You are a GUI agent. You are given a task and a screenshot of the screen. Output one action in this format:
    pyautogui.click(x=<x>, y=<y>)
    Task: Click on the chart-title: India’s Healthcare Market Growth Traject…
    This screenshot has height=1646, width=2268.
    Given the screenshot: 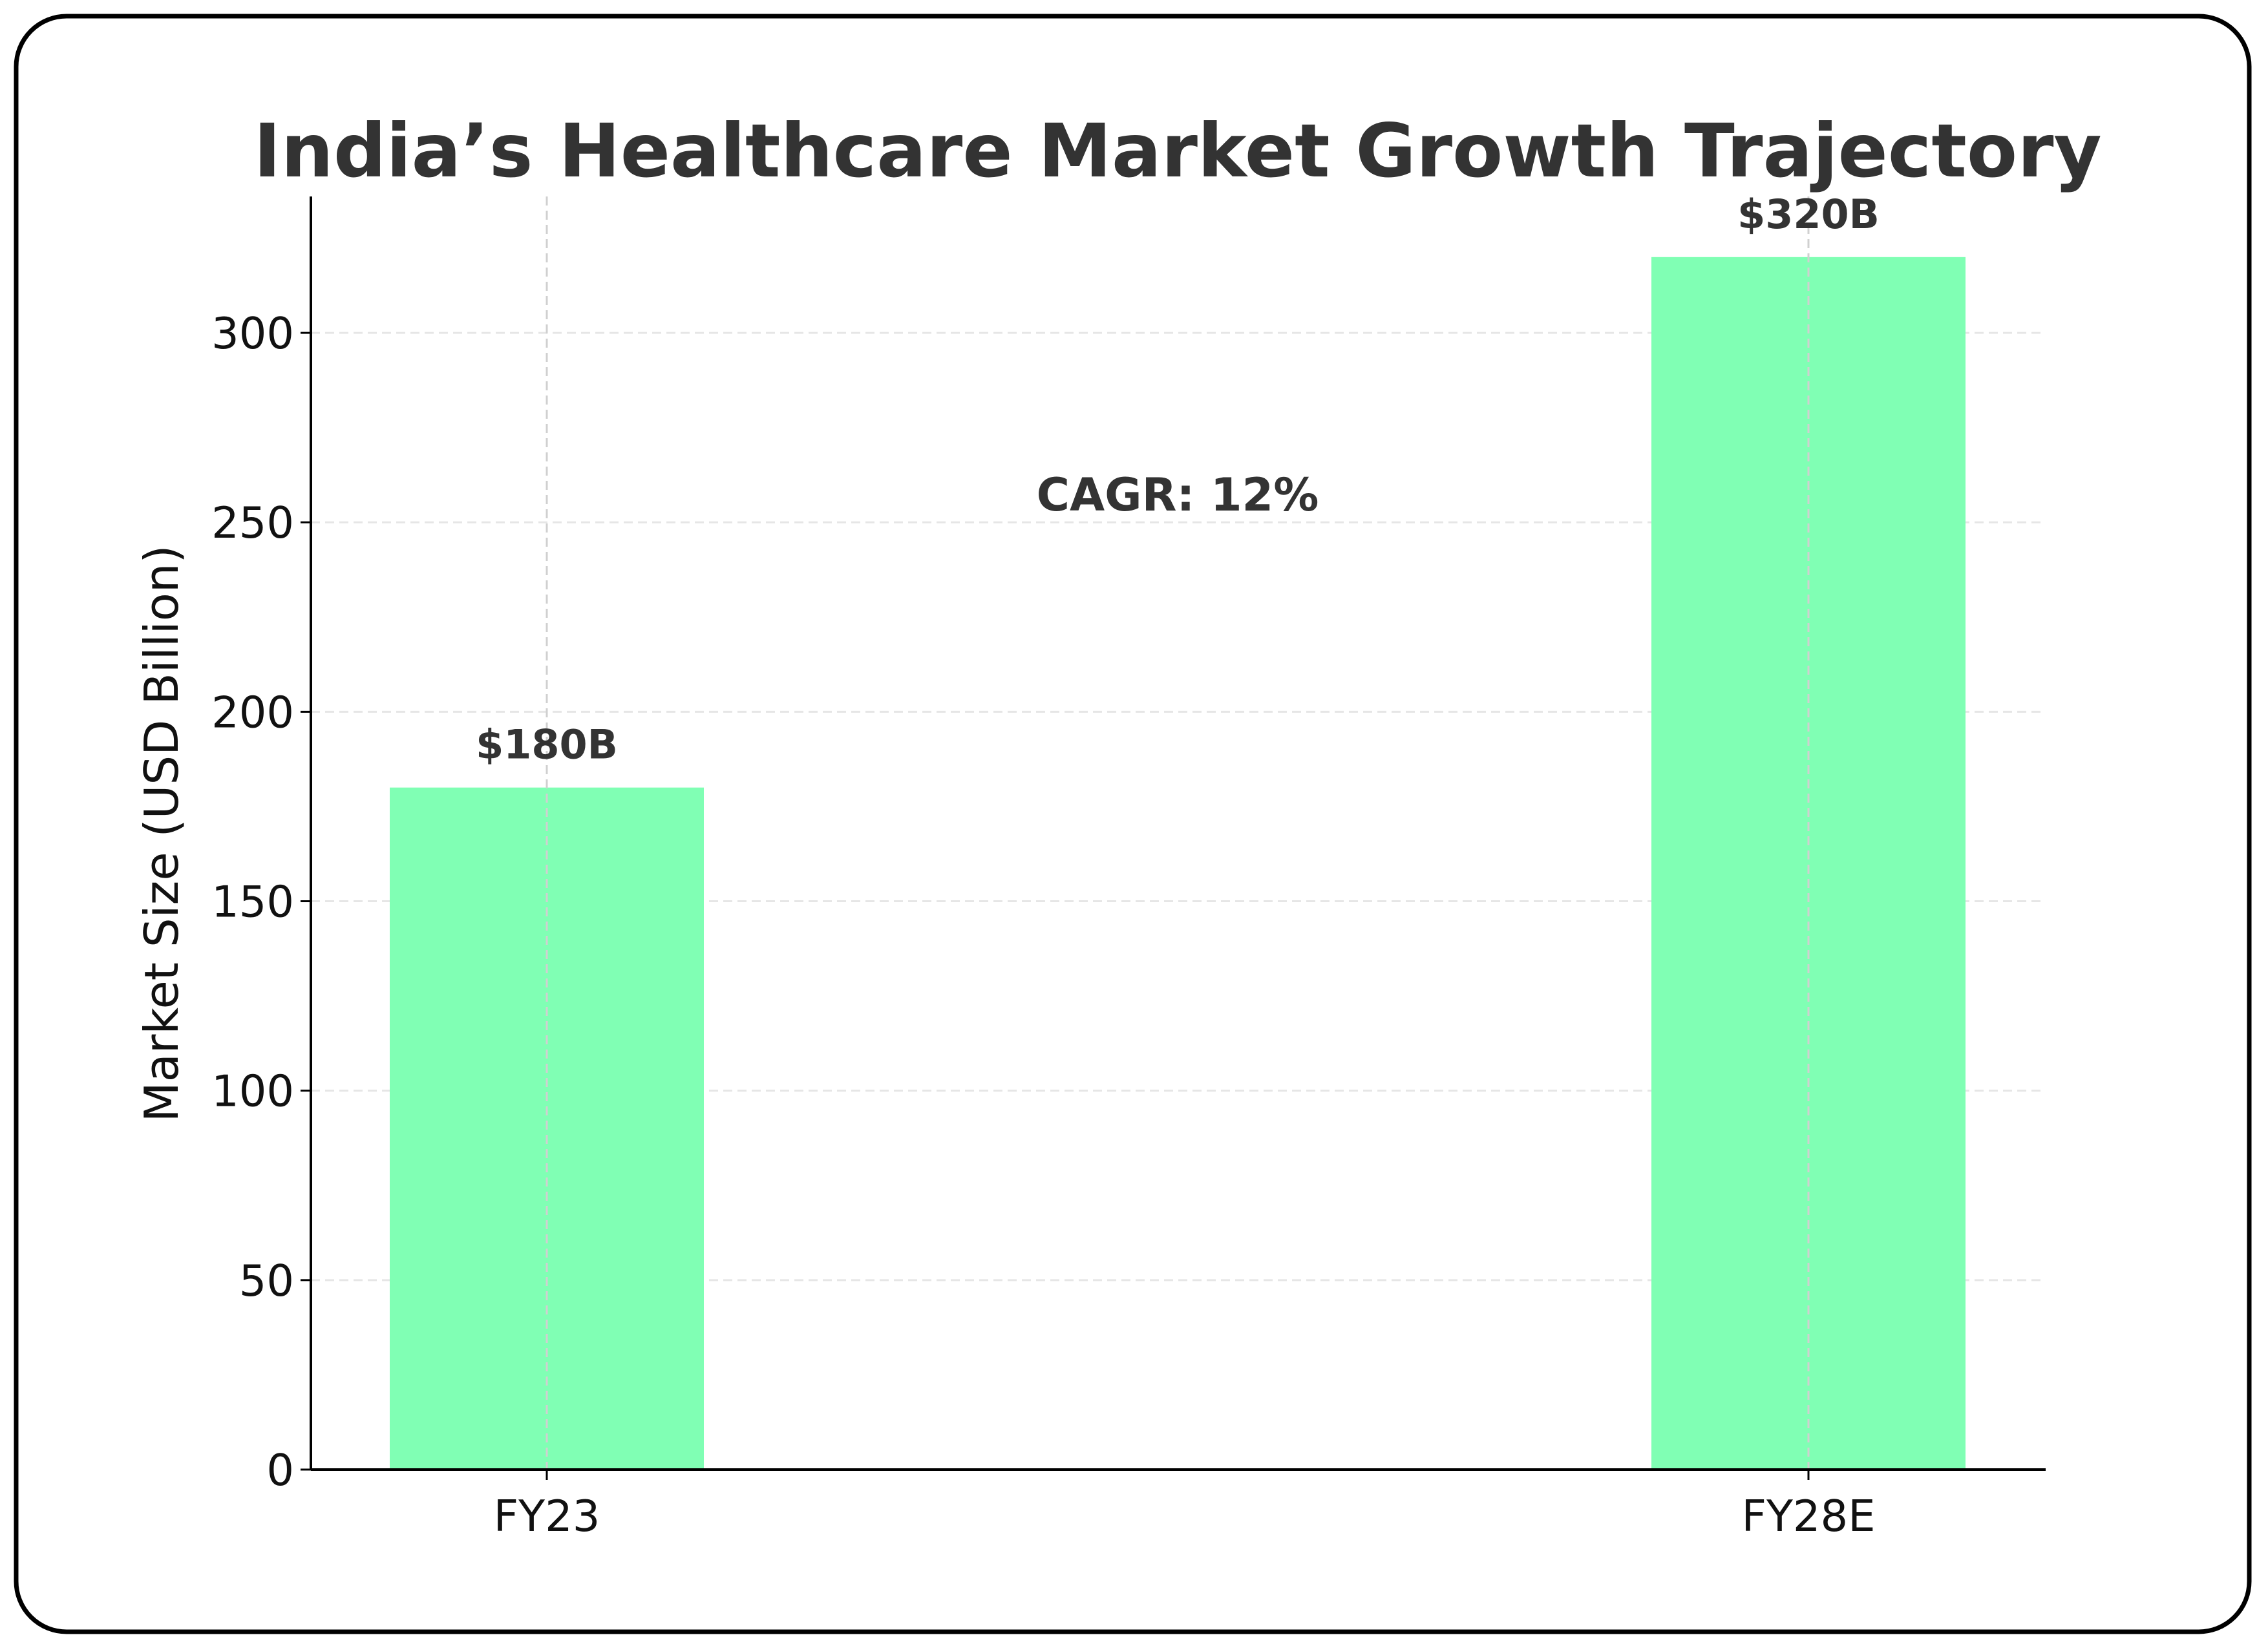 What is the action you would take?
    pyautogui.click(x=1177, y=151)
    